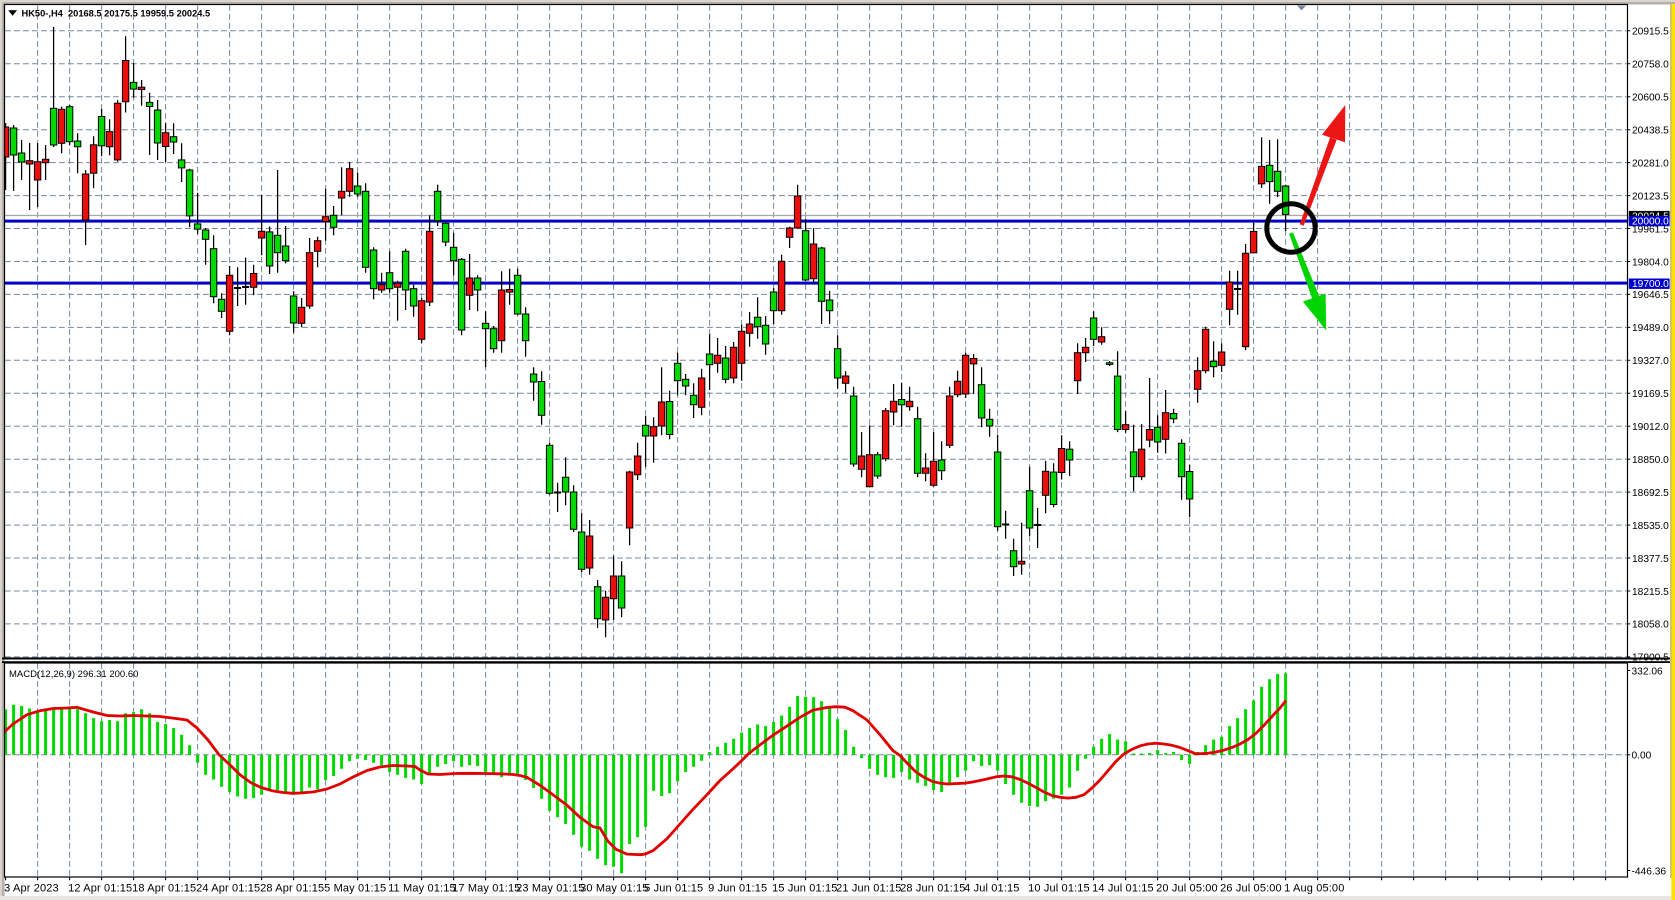 This screenshot has height=900, width=1675. Describe the element at coordinates (1650, 361) in the screenshot. I see `svg-text: 19327.0` at that location.